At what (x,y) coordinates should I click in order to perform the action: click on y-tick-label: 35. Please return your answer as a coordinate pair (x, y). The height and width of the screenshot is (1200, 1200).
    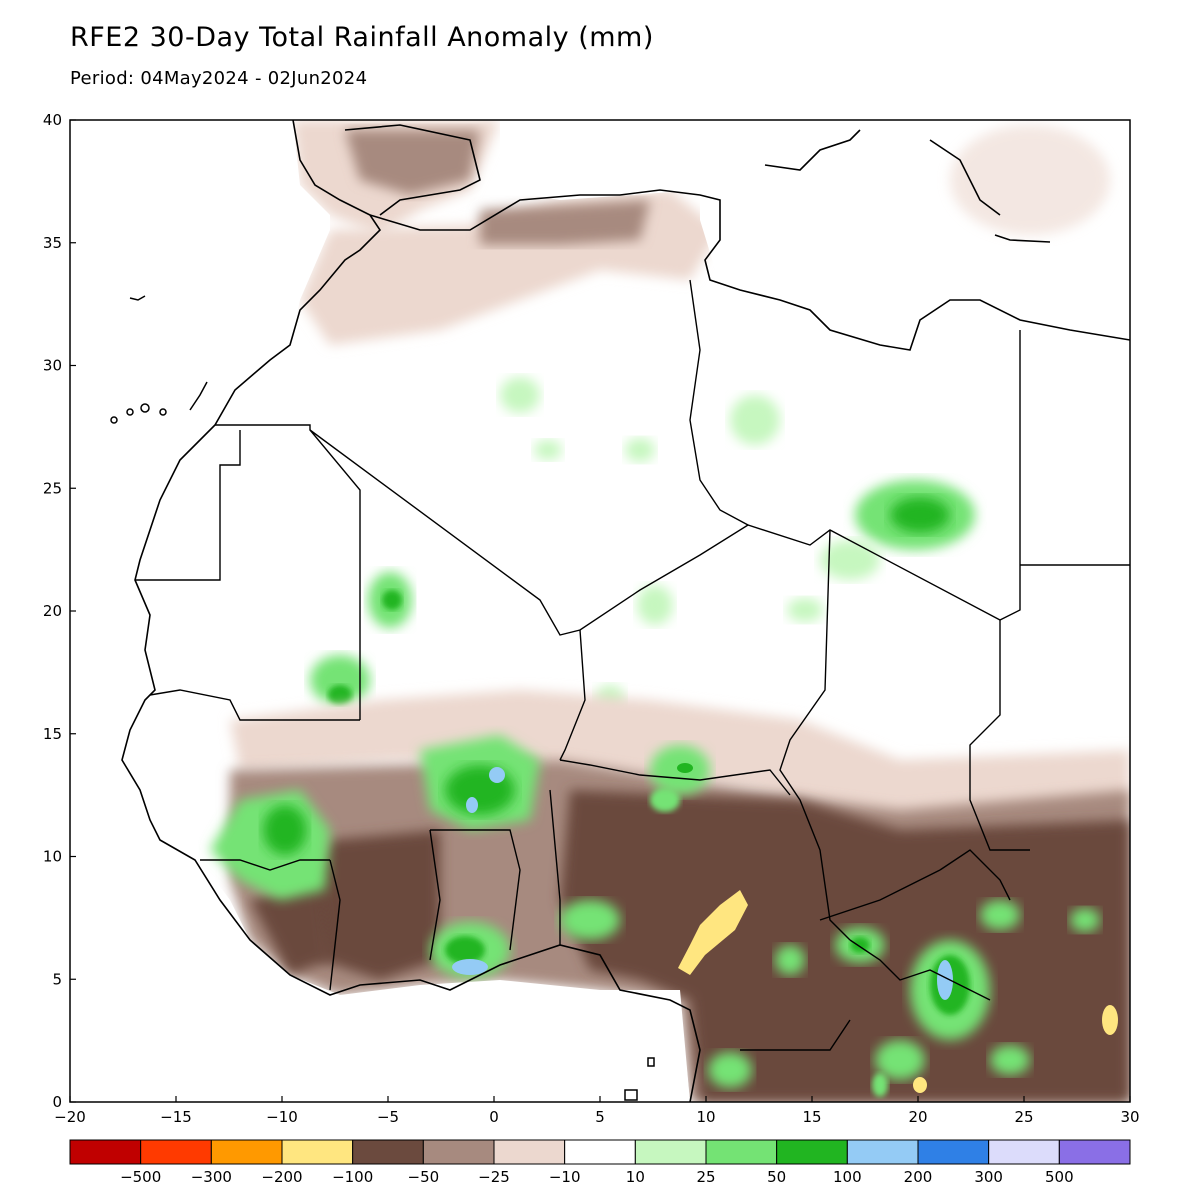
    Looking at the image, I should click on (52, 243).